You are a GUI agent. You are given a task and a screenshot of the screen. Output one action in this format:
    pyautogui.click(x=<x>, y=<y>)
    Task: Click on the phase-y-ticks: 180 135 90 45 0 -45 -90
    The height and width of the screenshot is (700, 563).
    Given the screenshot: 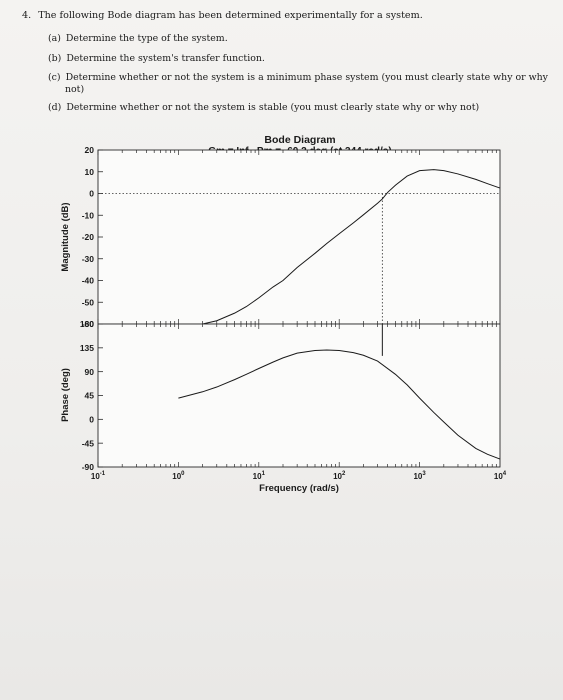 What is the action you would take?
    pyautogui.click(x=91, y=395)
    